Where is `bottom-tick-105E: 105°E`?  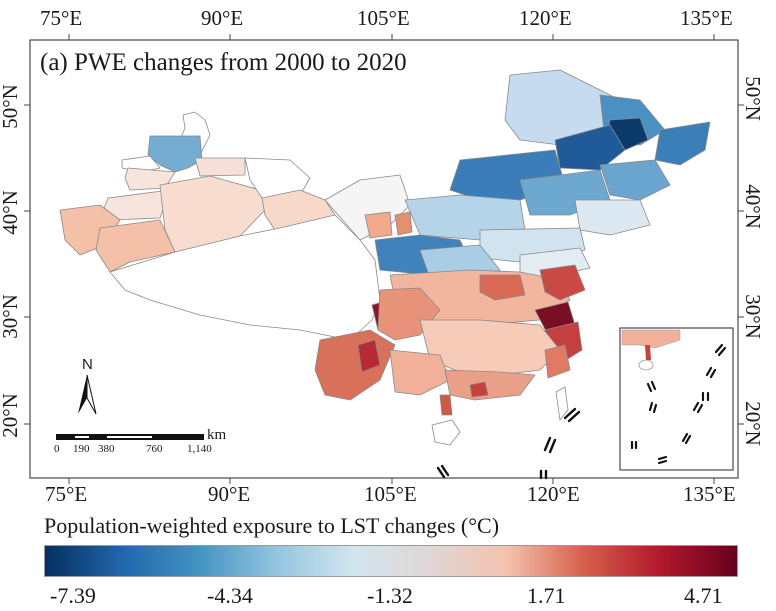 bottom-tick-105E: 105°E is located at coordinates (390, 494).